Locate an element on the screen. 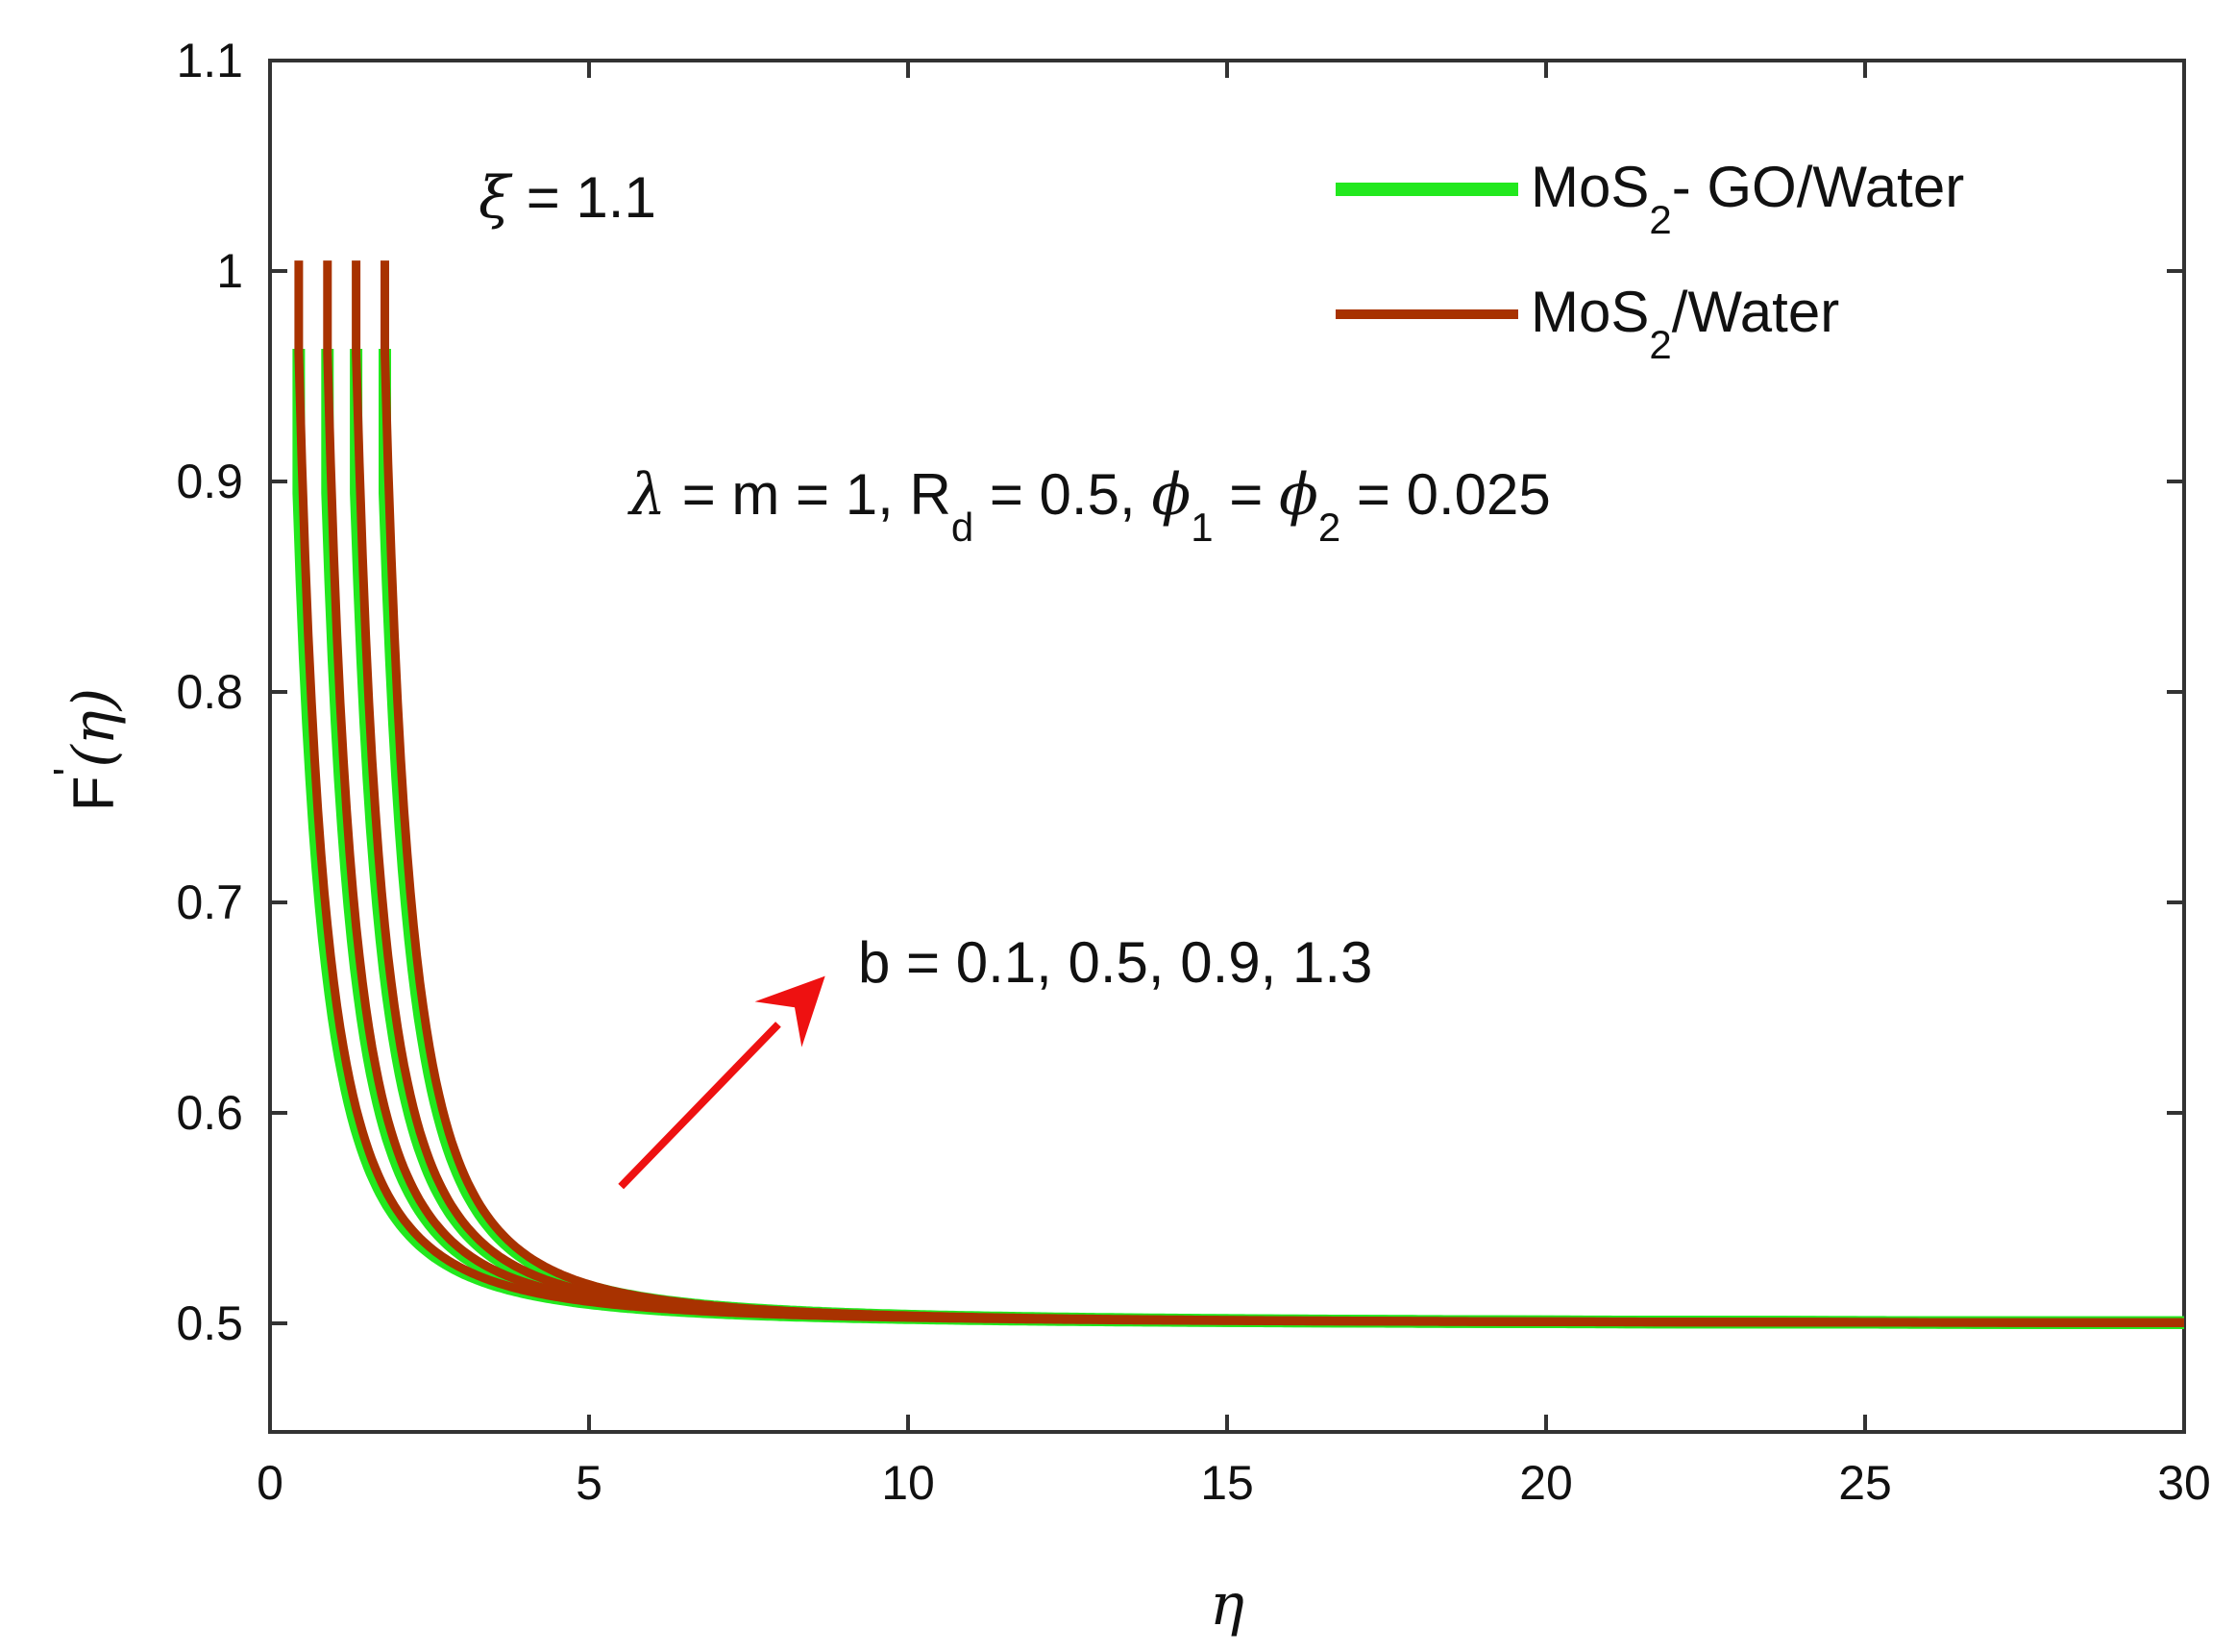 This screenshot has height=1652, width=2236. xi-annotation: ξ = 1.1 is located at coordinates (567, 198).